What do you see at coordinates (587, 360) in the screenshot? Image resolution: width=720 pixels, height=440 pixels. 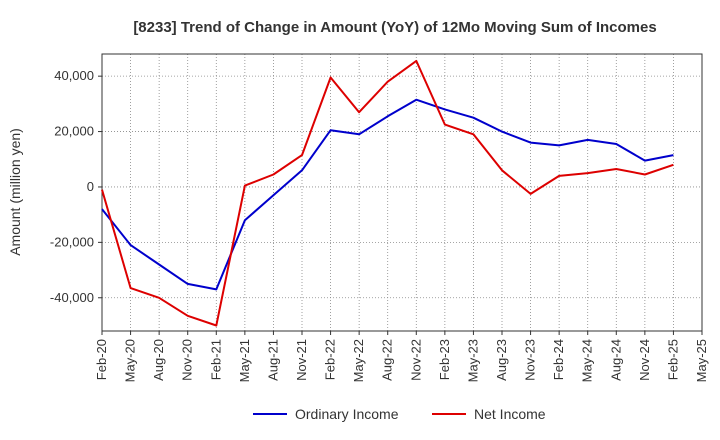 I see `x-tick-label: May-24` at bounding box center [587, 360].